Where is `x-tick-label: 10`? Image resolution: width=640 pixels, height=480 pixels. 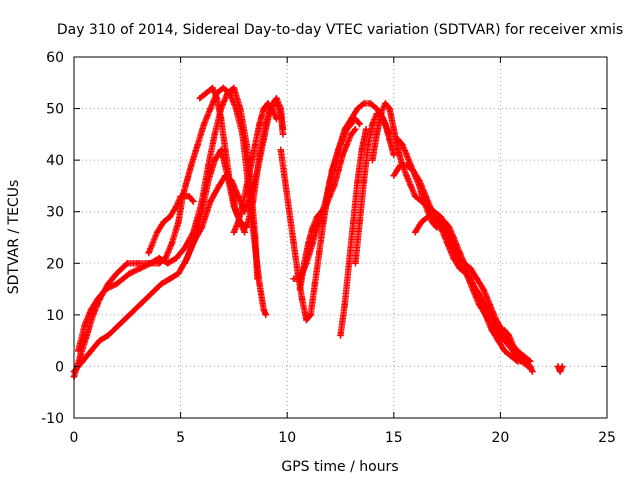 x-tick-label: 10 is located at coordinates (287, 438).